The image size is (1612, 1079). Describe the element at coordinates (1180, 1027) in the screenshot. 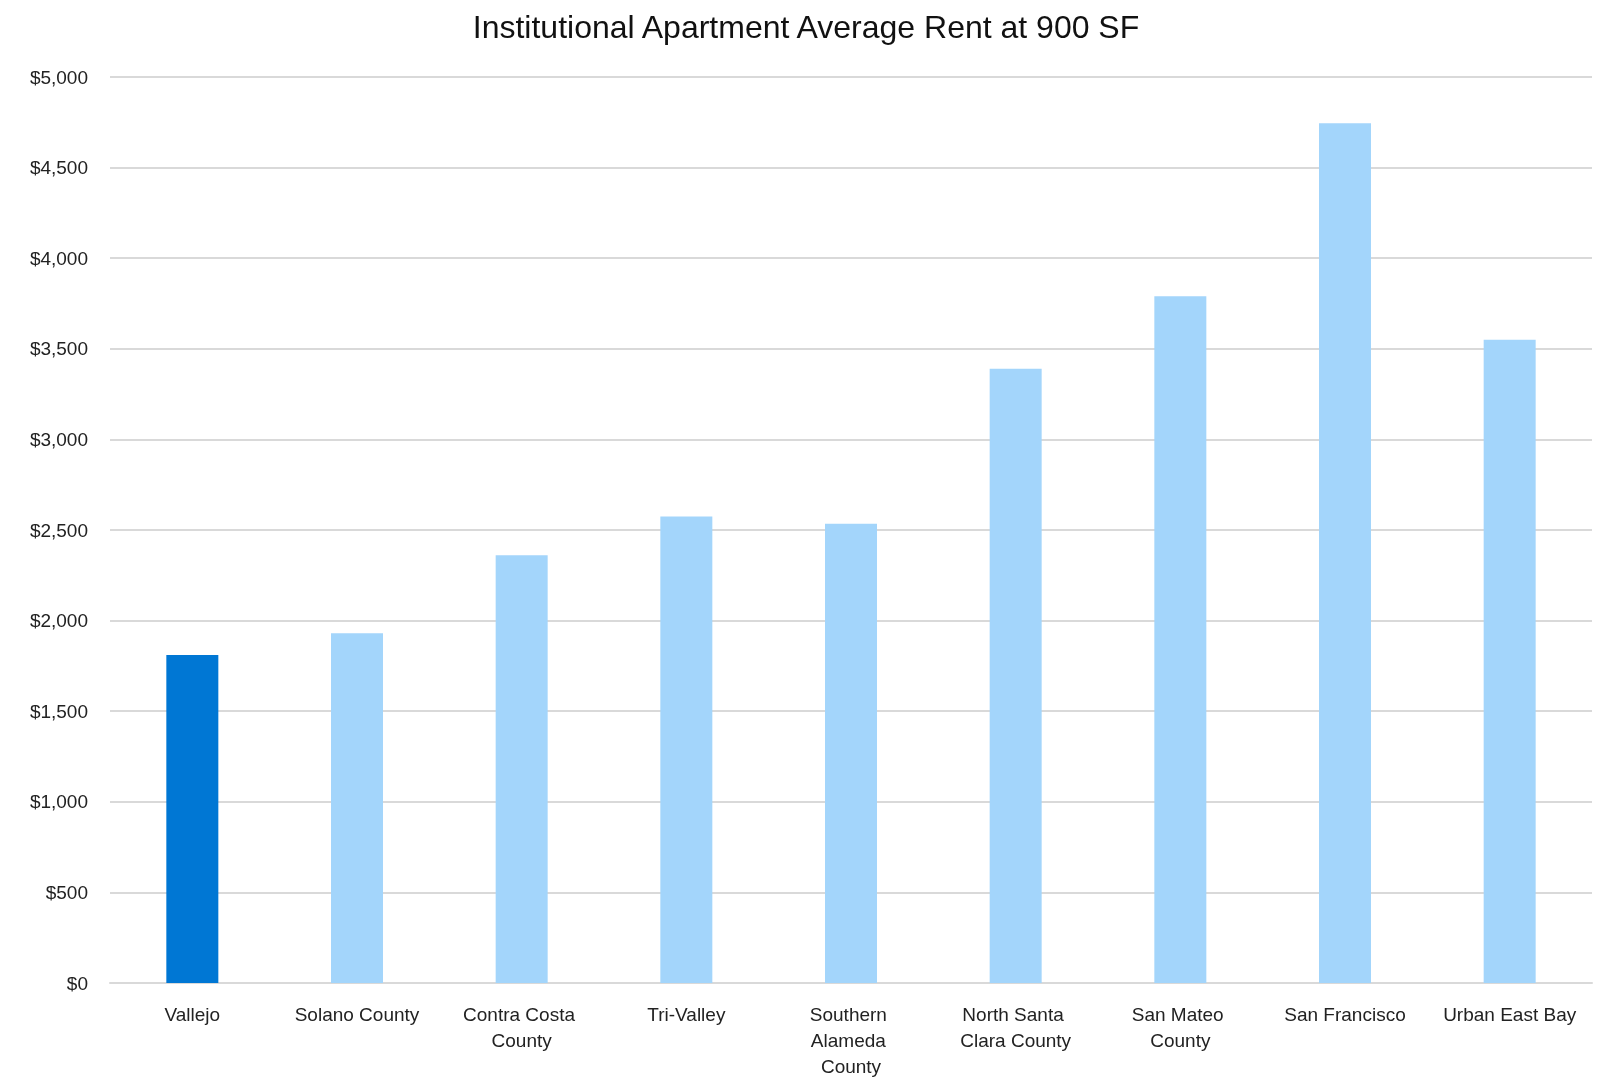

I see `x-tick-label: San Mateo County` at that location.